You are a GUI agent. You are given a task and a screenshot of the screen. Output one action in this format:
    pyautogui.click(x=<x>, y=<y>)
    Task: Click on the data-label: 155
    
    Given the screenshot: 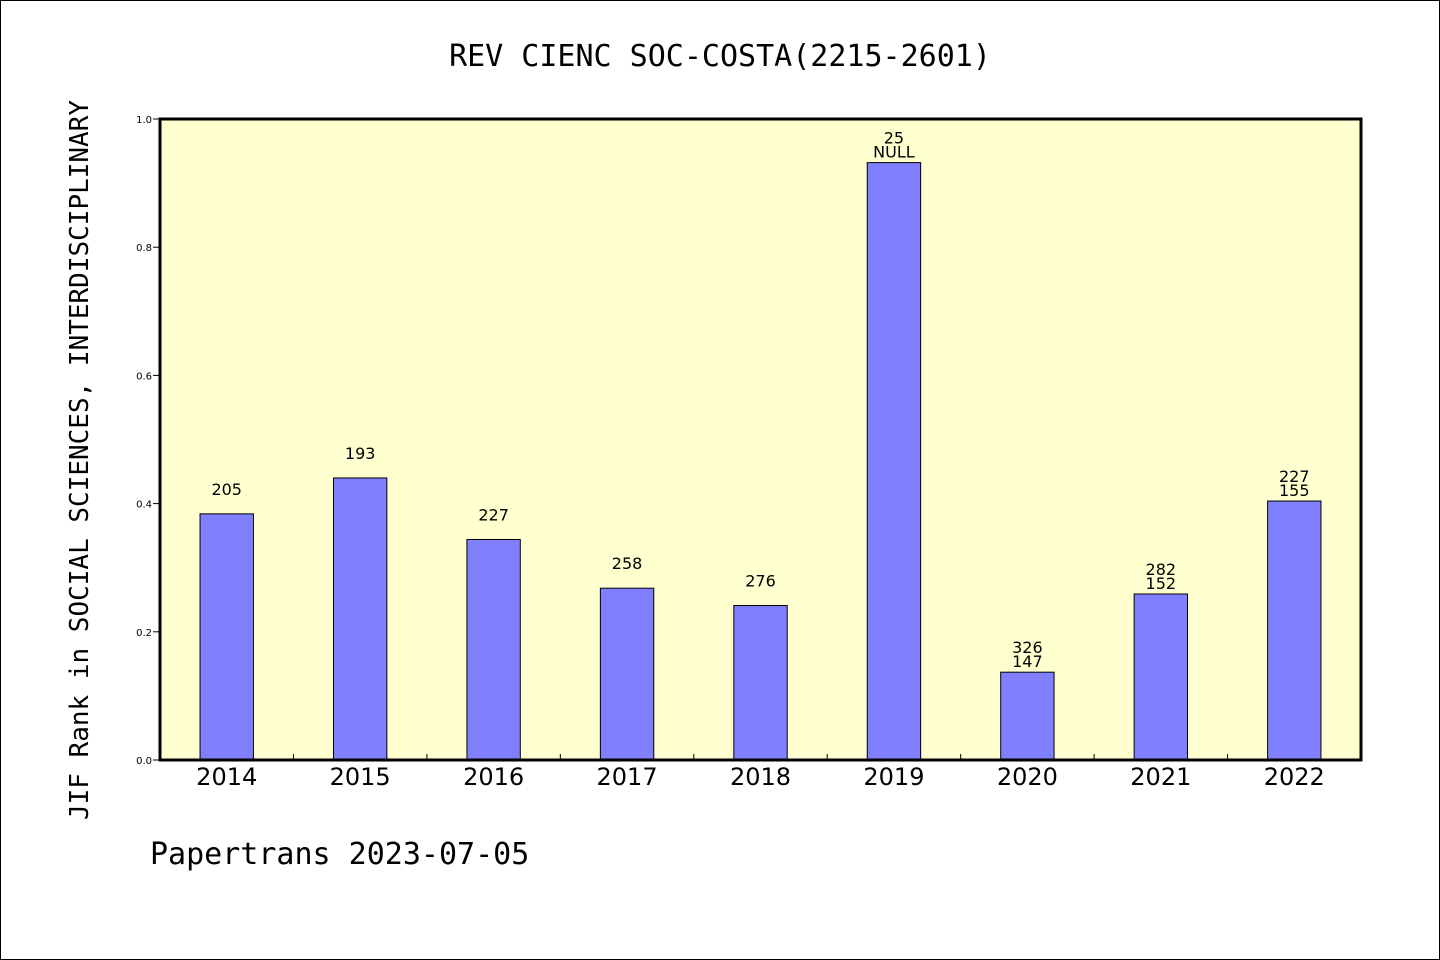 What is the action you would take?
    pyautogui.click(x=1294, y=490)
    